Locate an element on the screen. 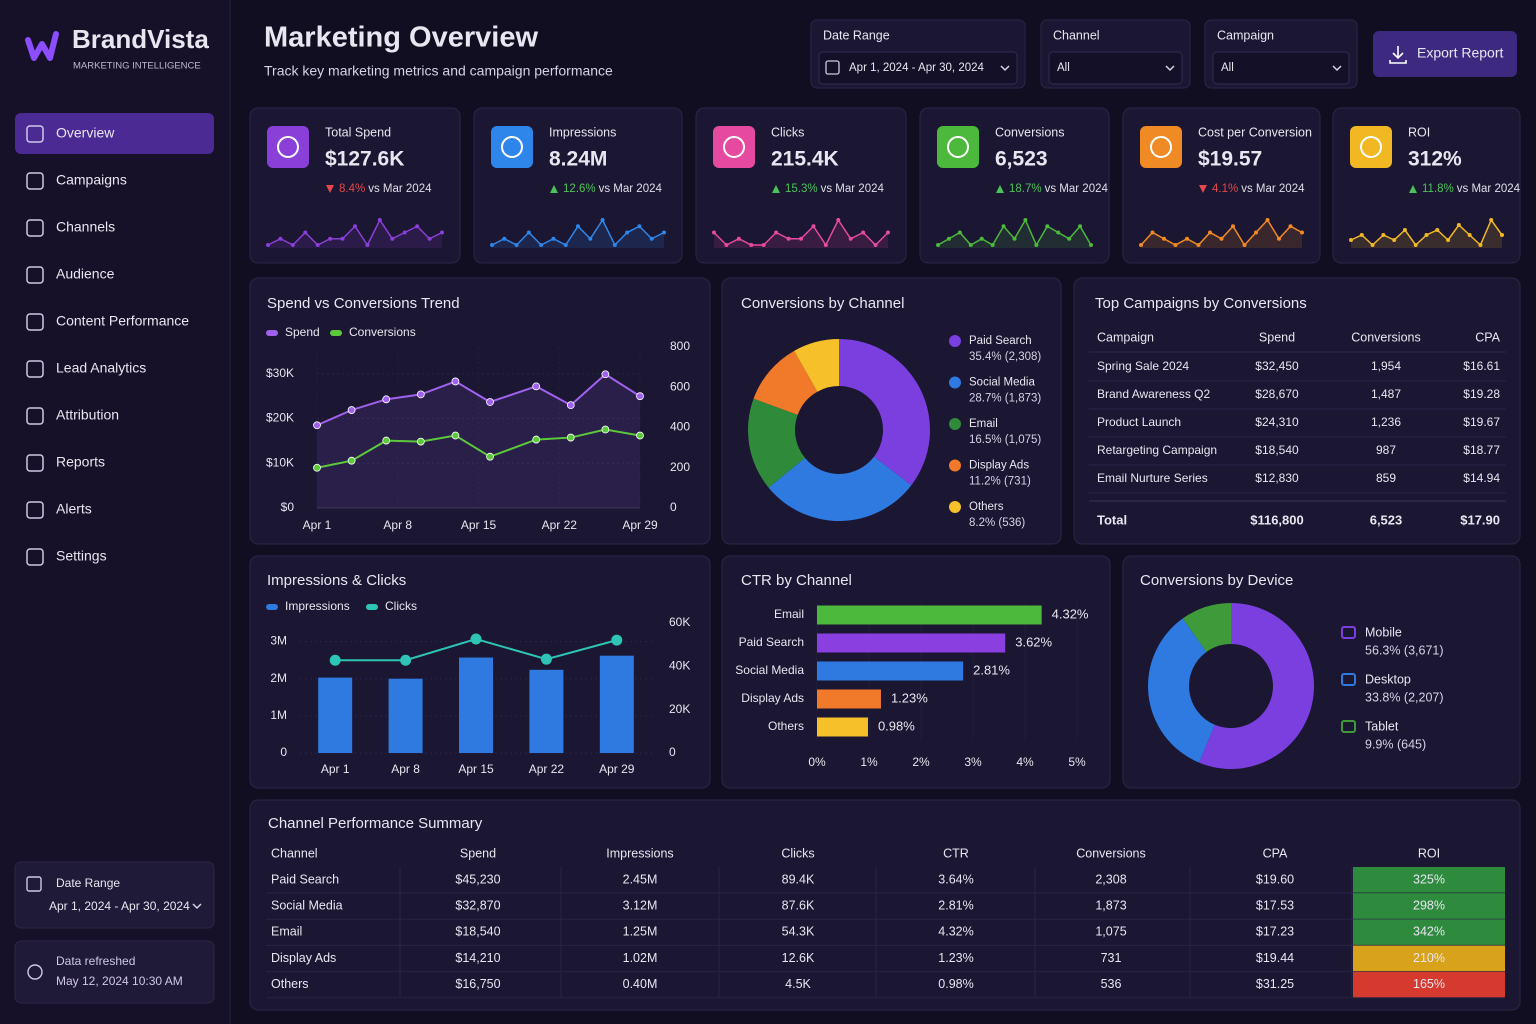 The image size is (1536, 1024). legend-dot is located at coordinates (955, 424).